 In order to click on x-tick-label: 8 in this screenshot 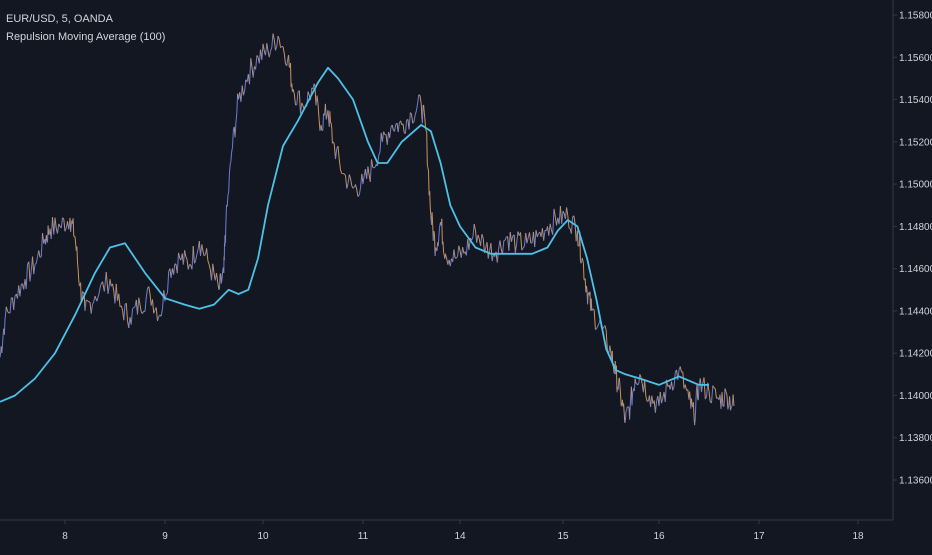, I will do `click(65, 536)`.